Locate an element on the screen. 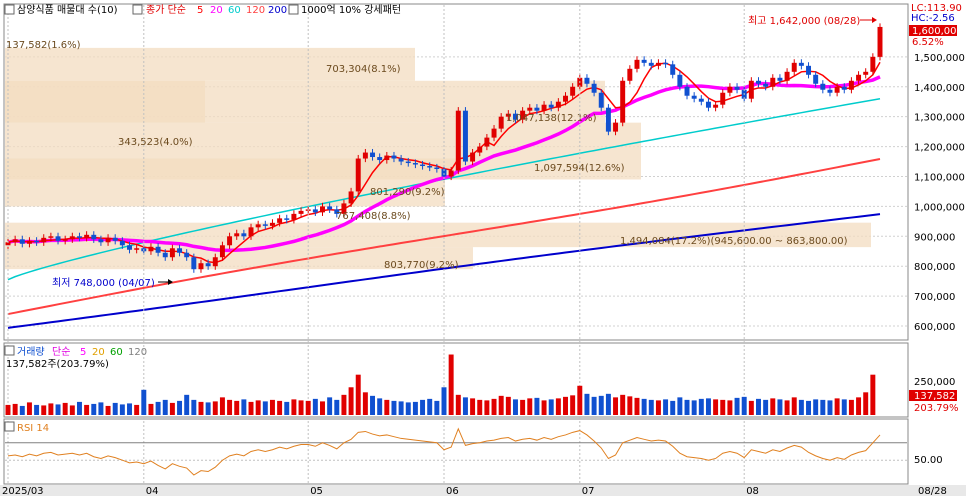 This screenshot has width=966, height=496. volume-last: 137,582 is located at coordinates (934, 396).